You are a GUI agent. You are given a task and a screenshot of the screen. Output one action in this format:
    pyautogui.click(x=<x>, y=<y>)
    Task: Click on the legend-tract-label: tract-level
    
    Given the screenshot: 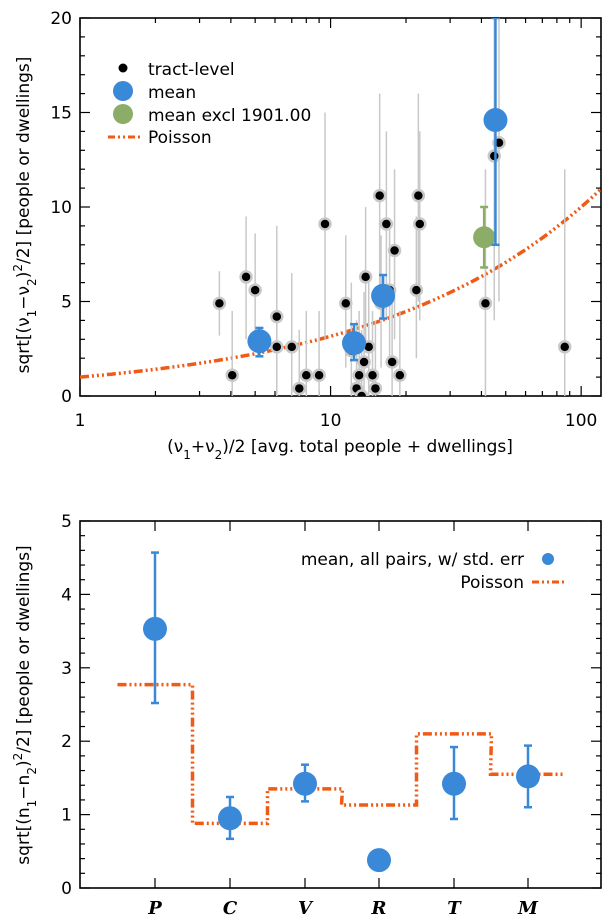 What is the action you would take?
    pyautogui.click(x=191, y=70)
    